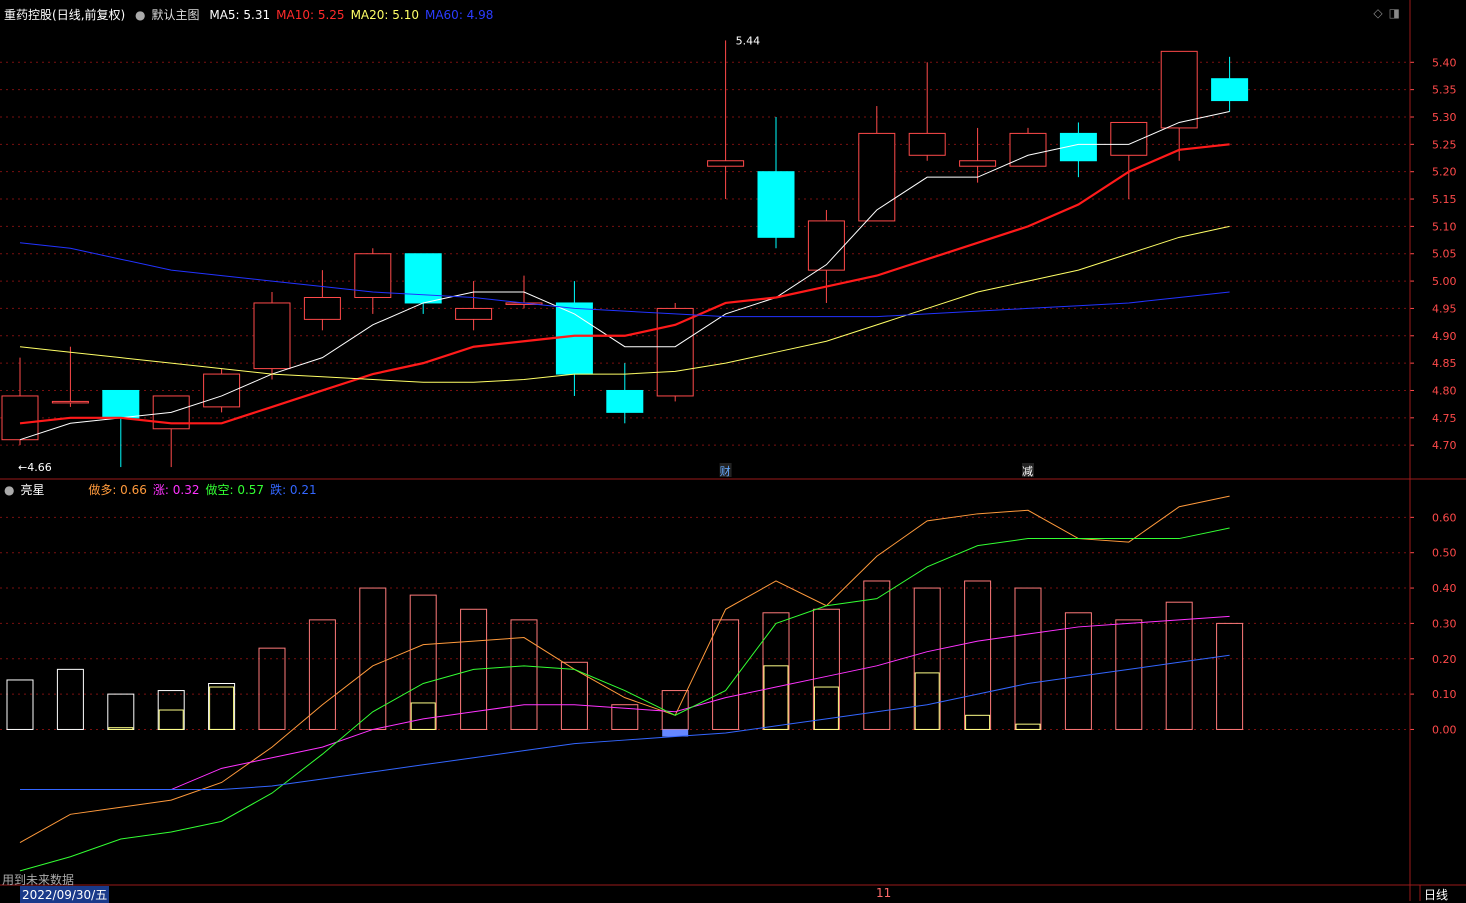  What do you see at coordinates (725, 471) in the screenshot?
I see `event-marker: 财` at bounding box center [725, 471].